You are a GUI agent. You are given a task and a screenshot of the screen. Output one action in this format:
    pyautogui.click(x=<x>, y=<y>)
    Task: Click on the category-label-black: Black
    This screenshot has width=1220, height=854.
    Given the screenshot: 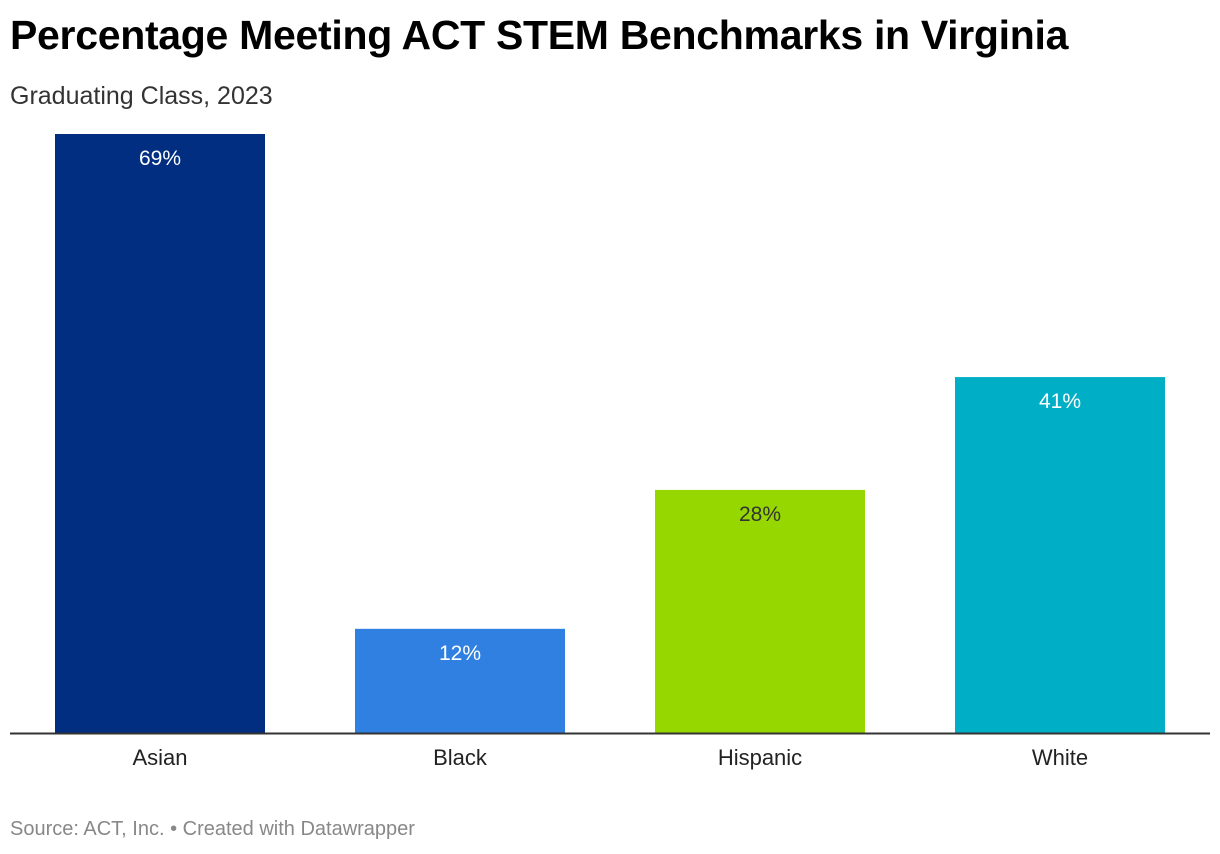 What is the action you would take?
    pyautogui.click(x=460, y=757)
    